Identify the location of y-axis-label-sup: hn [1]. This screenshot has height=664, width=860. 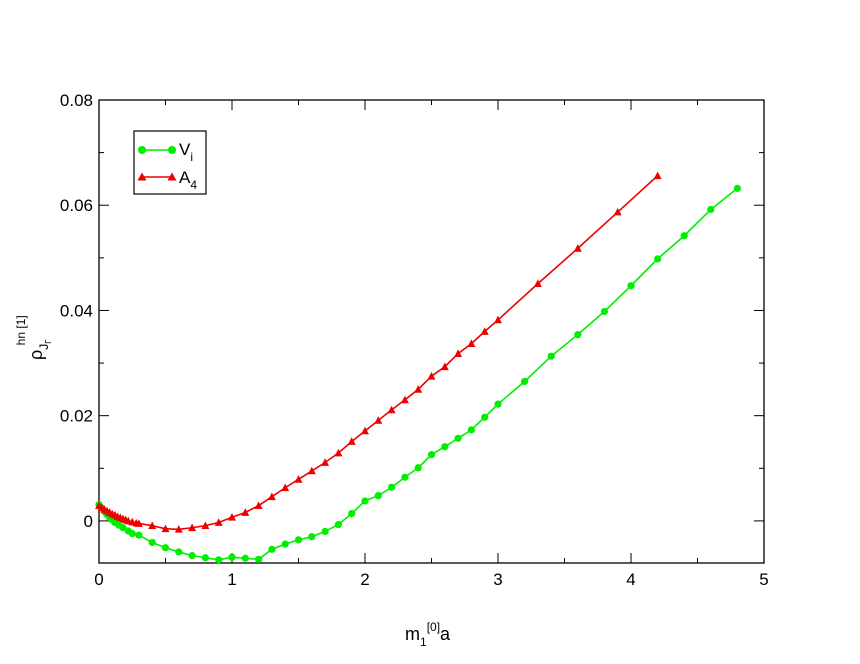
(21, 330).